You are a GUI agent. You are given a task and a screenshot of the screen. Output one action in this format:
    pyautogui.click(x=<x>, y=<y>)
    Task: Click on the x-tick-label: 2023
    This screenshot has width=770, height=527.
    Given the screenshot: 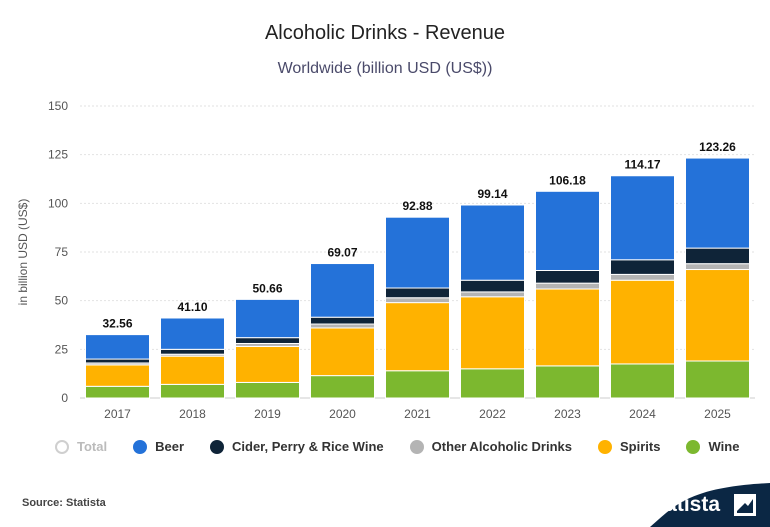 What is the action you would take?
    pyautogui.click(x=567, y=414)
    